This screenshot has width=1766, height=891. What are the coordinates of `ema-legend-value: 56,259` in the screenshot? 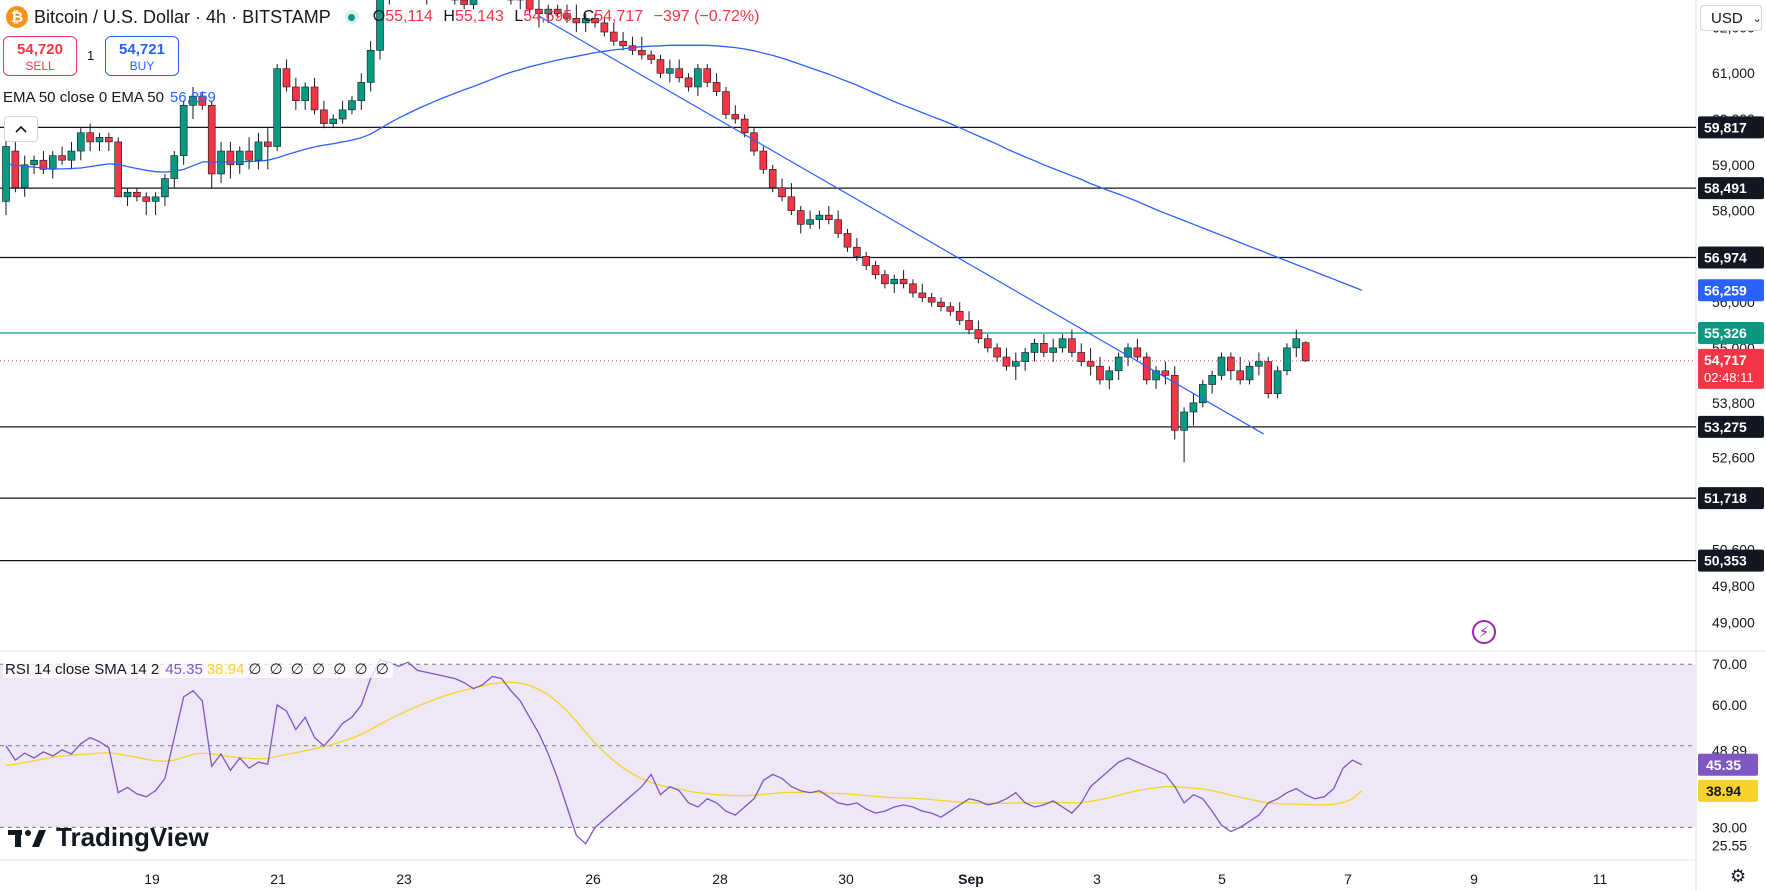 It's located at (192, 97).